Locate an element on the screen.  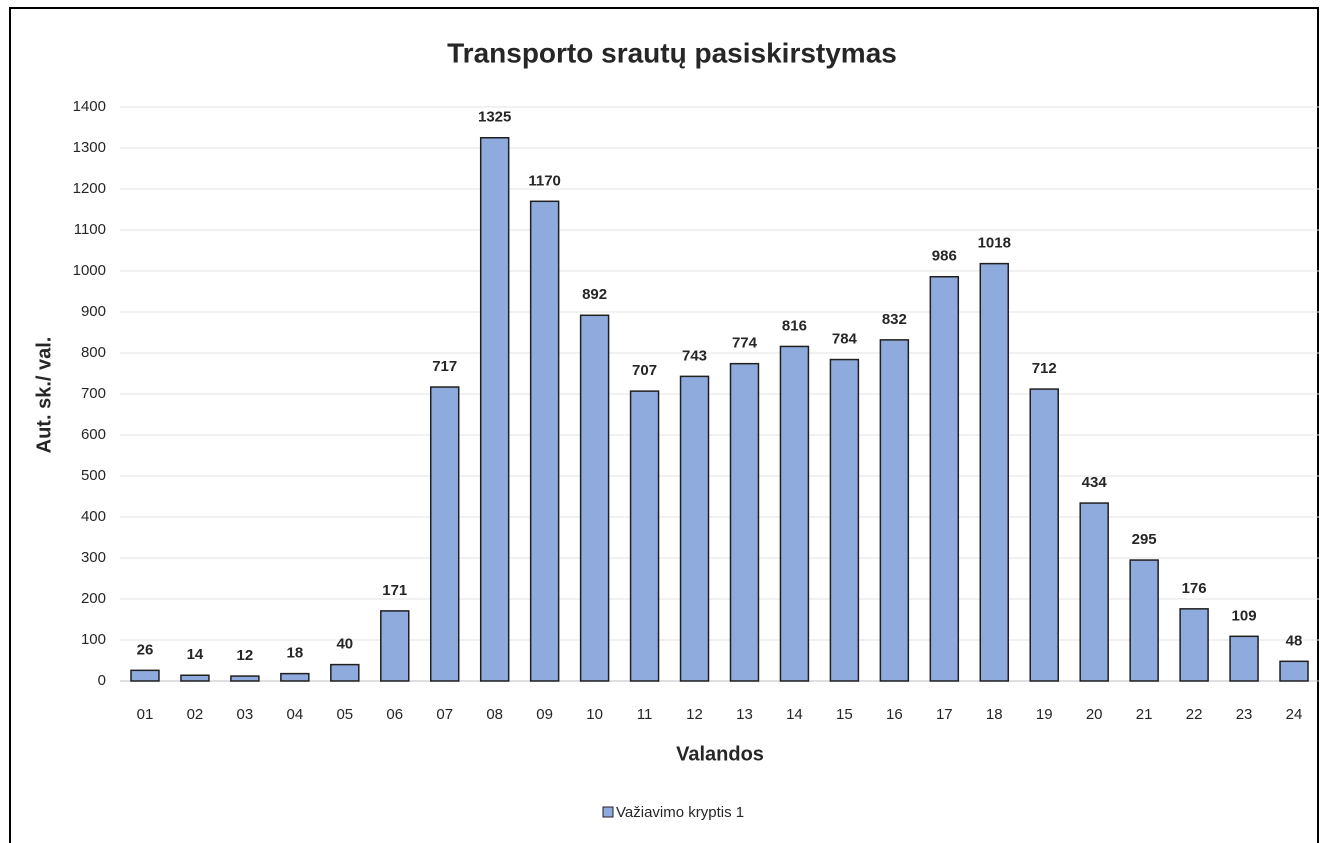
data-label: 707 is located at coordinates (644, 370).